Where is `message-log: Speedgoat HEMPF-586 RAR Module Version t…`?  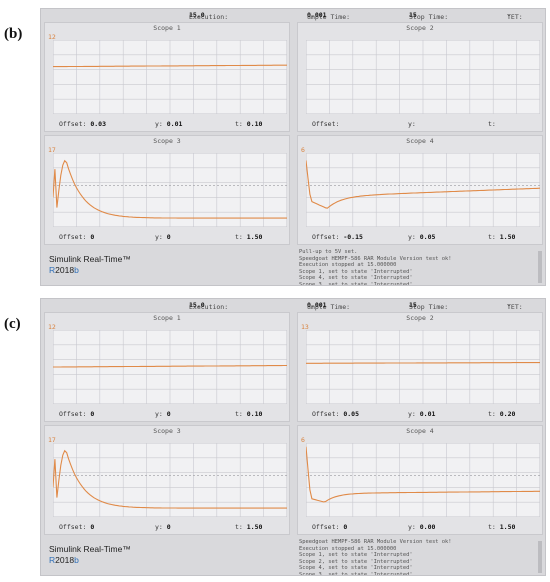
message-log: Speedgoat HEMPF-586 RAR Module Version t… is located at coordinates (418, 557).